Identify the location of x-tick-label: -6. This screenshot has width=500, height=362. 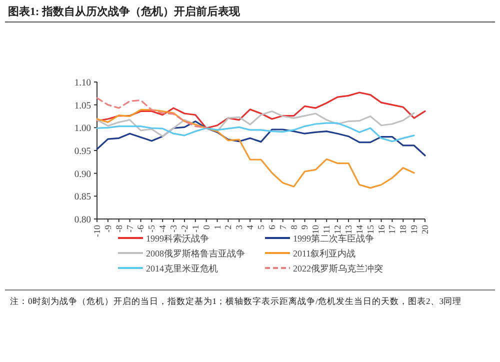
(141, 228).